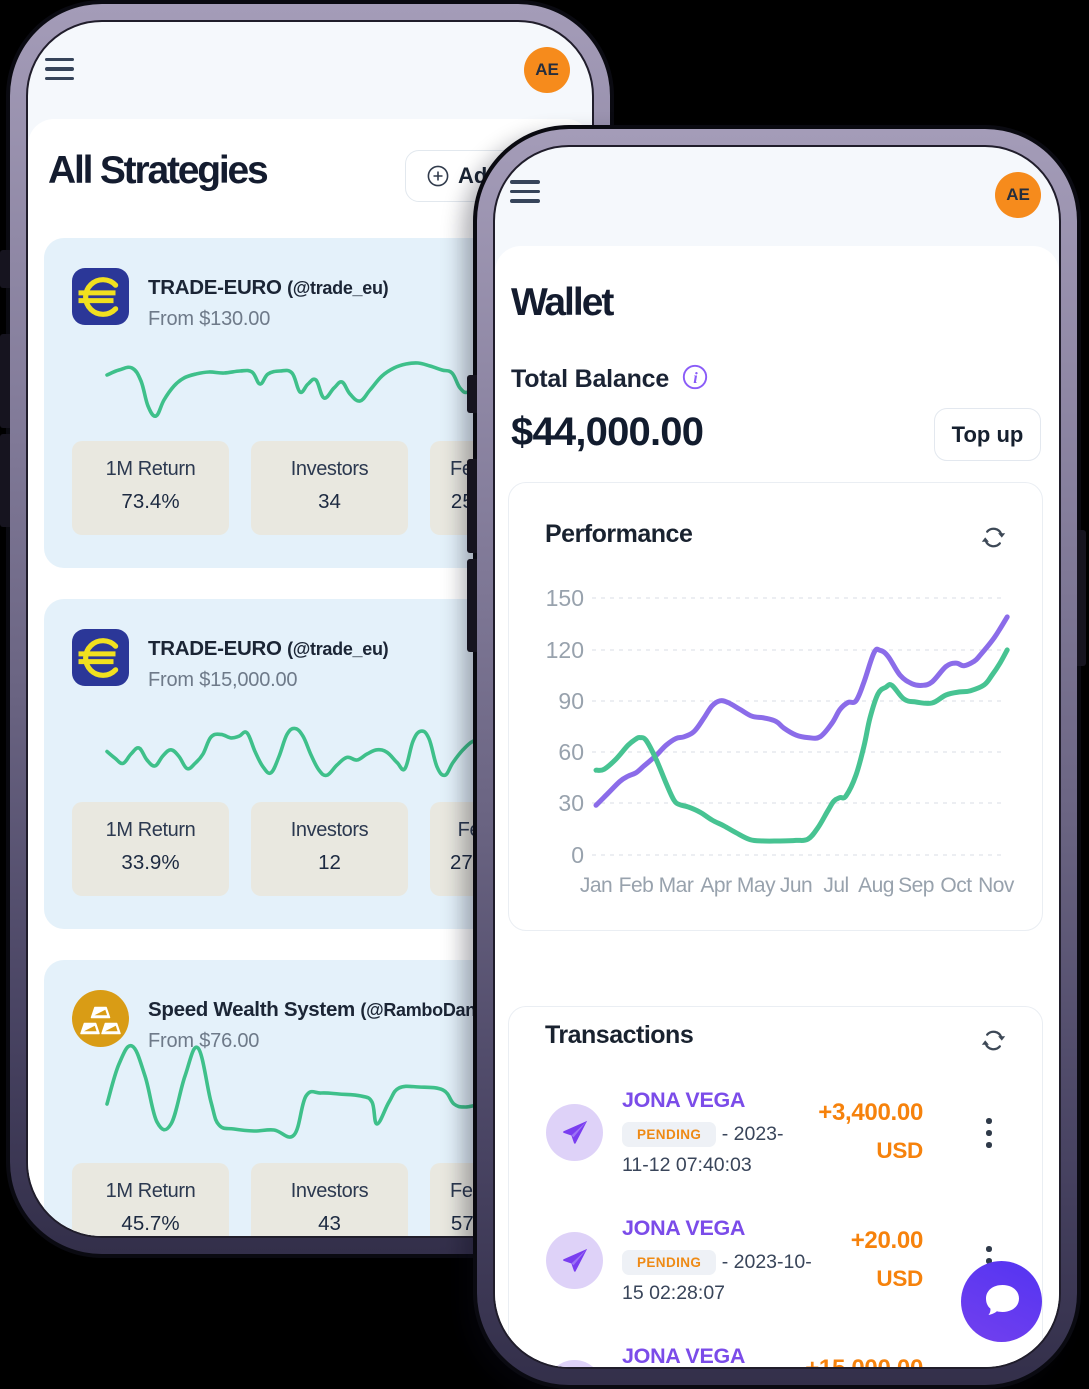  I want to click on svg-text: Feb, so click(636, 885).